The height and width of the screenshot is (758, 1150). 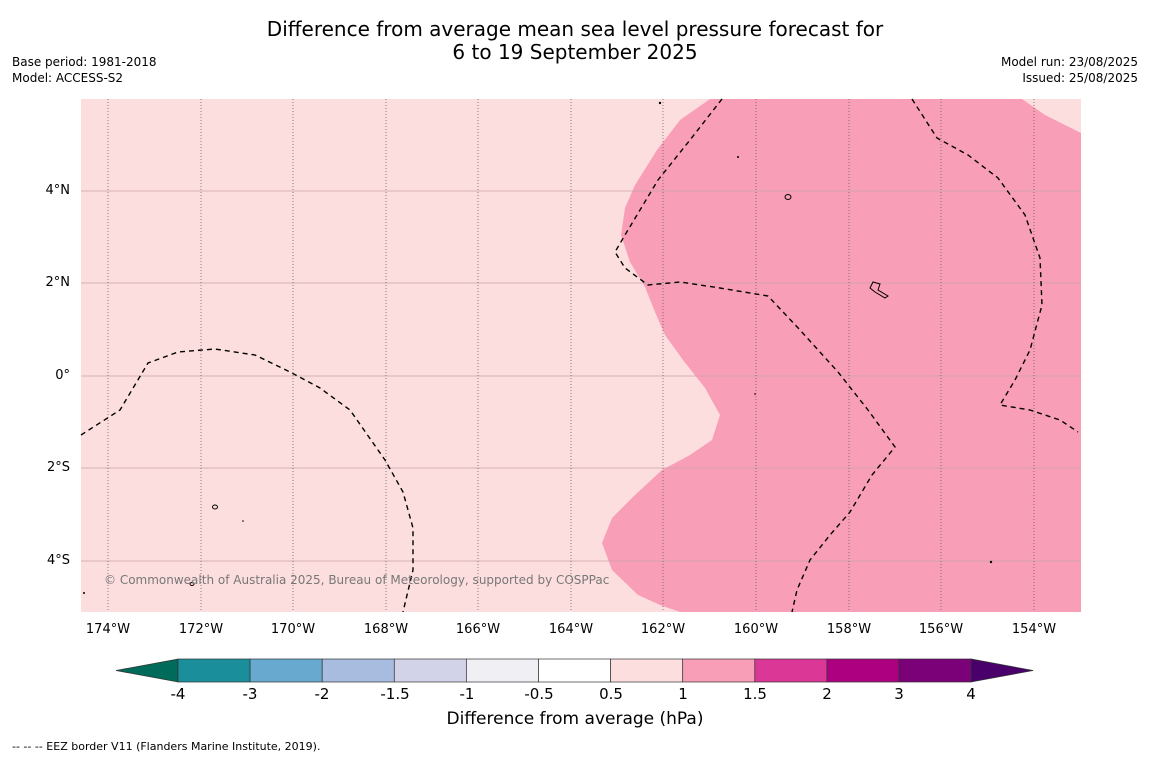 I want to click on title-line-2: 6 to 19 September 2025, so click(x=575, y=52).